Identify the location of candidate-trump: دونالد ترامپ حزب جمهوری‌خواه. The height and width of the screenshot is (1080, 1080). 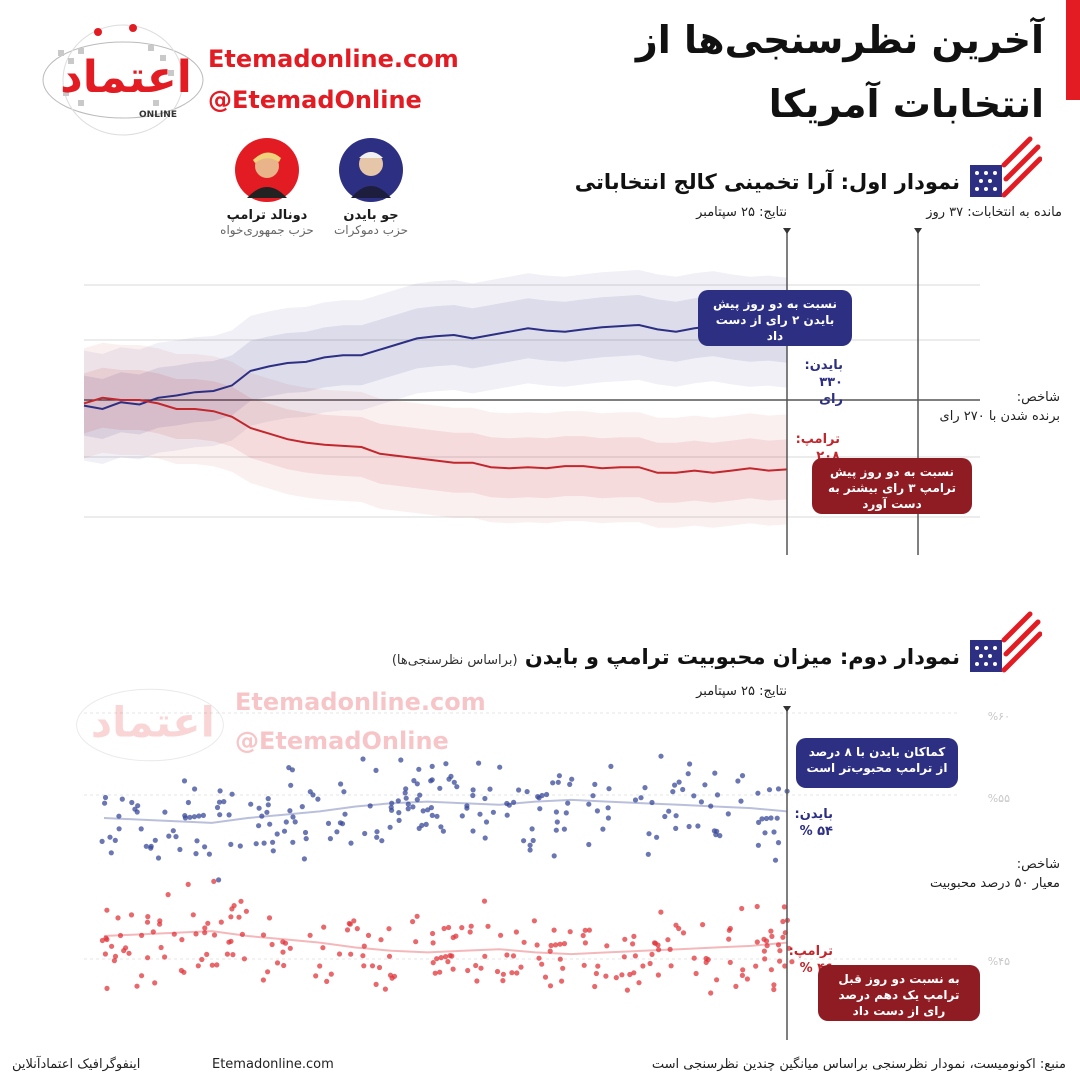
(267, 187).